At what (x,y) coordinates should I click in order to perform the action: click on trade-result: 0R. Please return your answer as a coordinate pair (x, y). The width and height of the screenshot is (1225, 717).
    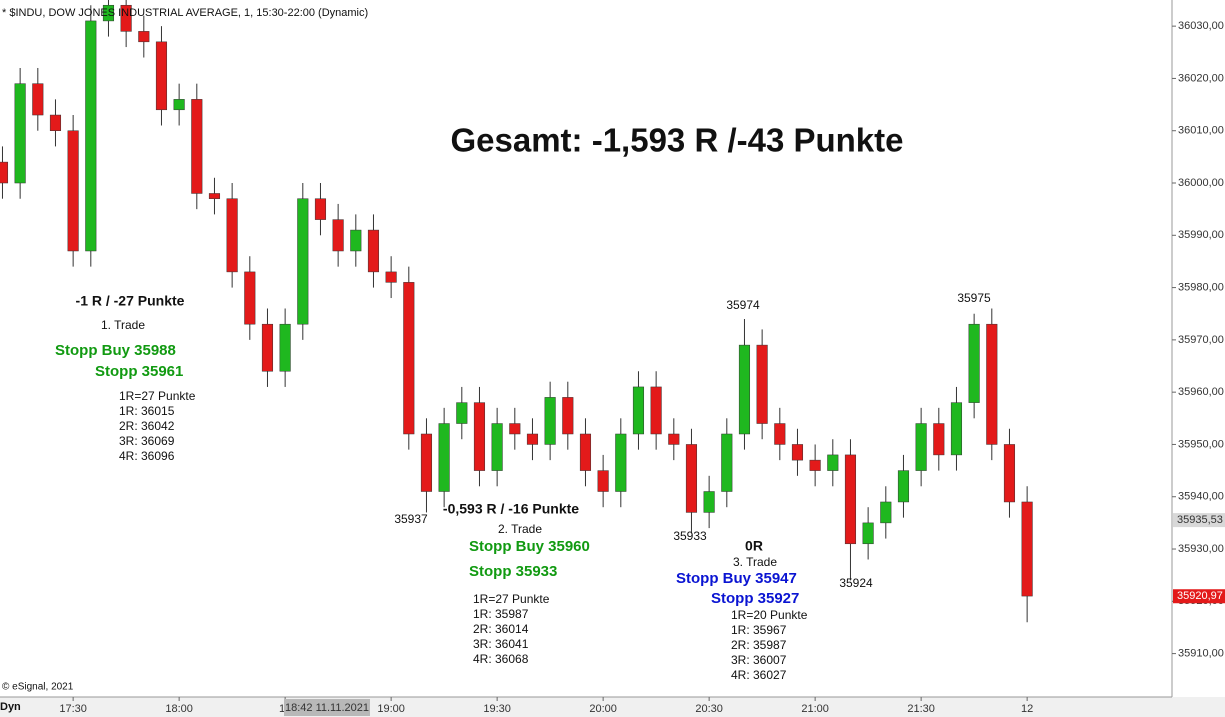
    Looking at the image, I should click on (754, 546).